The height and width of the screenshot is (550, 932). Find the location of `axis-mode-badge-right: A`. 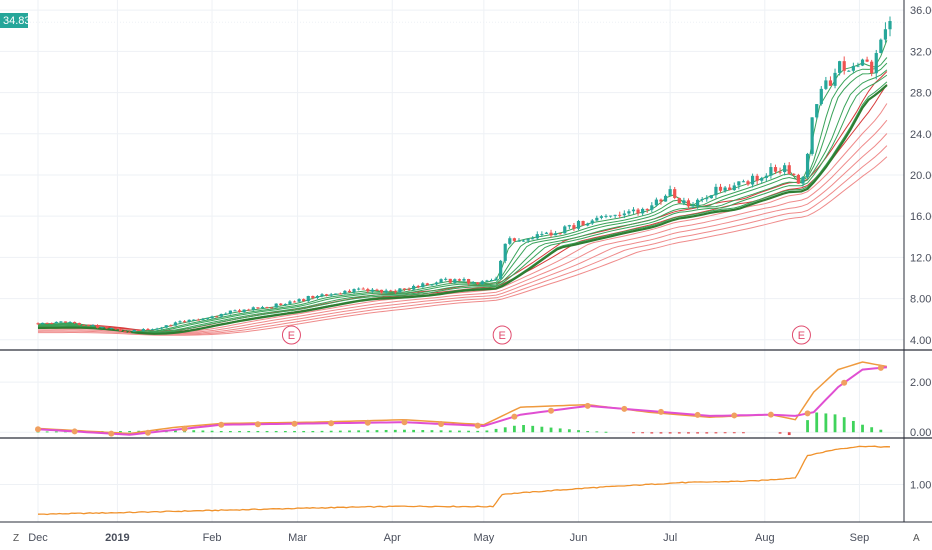

axis-mode-badge-right: A is located at coordinates (916, 538).